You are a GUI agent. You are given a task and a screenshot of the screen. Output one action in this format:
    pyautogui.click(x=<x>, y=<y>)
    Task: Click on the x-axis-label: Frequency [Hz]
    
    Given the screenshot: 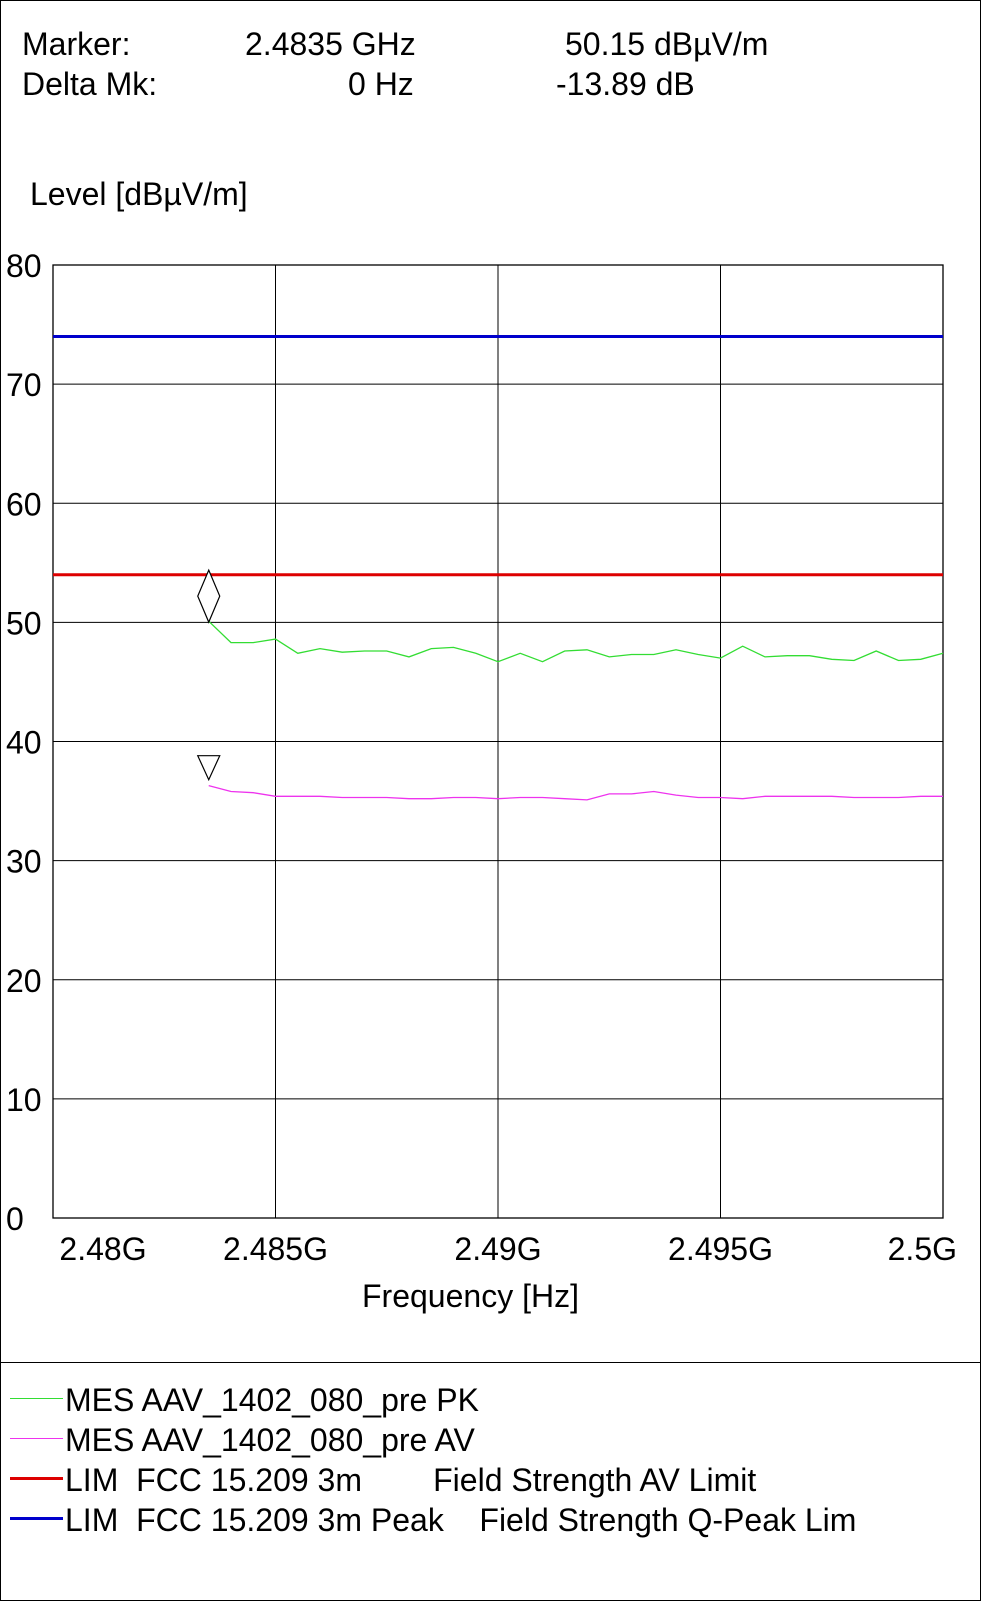 What is the action you would take?
    pyautogui.click(x=470, y=1296)
    